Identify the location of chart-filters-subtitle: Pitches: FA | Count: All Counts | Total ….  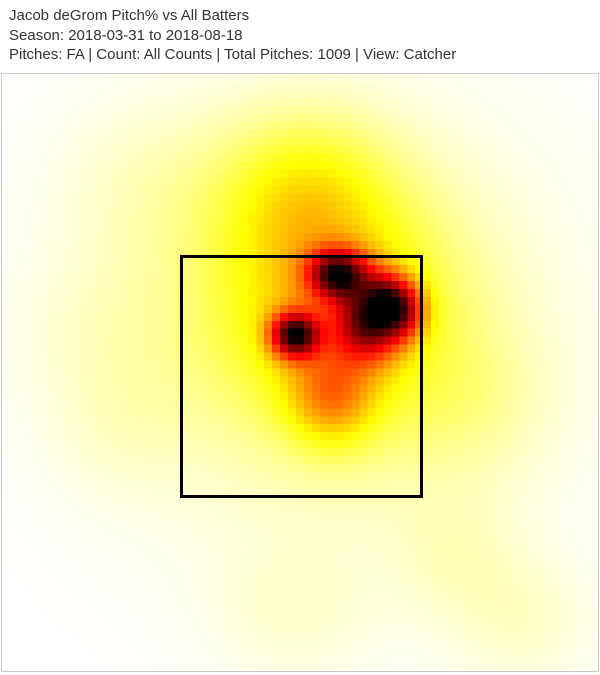
(233, 54).